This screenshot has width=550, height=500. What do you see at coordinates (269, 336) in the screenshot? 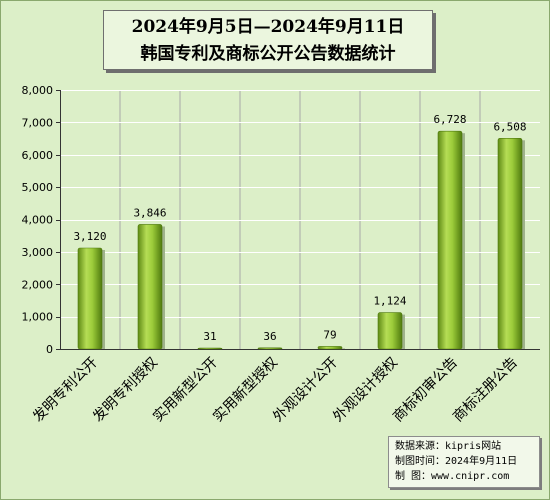
I see `bar-value-label: 36` at bounding box center [269, 336].